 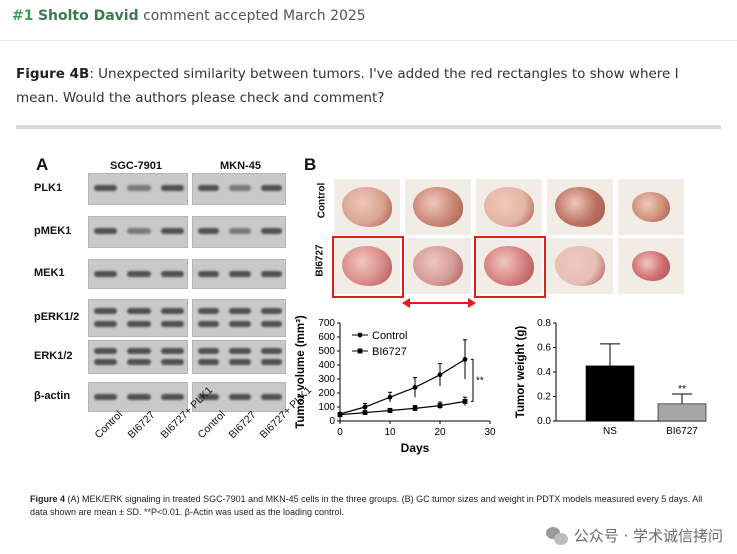 I want to click on cell-line-mkn: MKN-45, so click(x=240, y=166).